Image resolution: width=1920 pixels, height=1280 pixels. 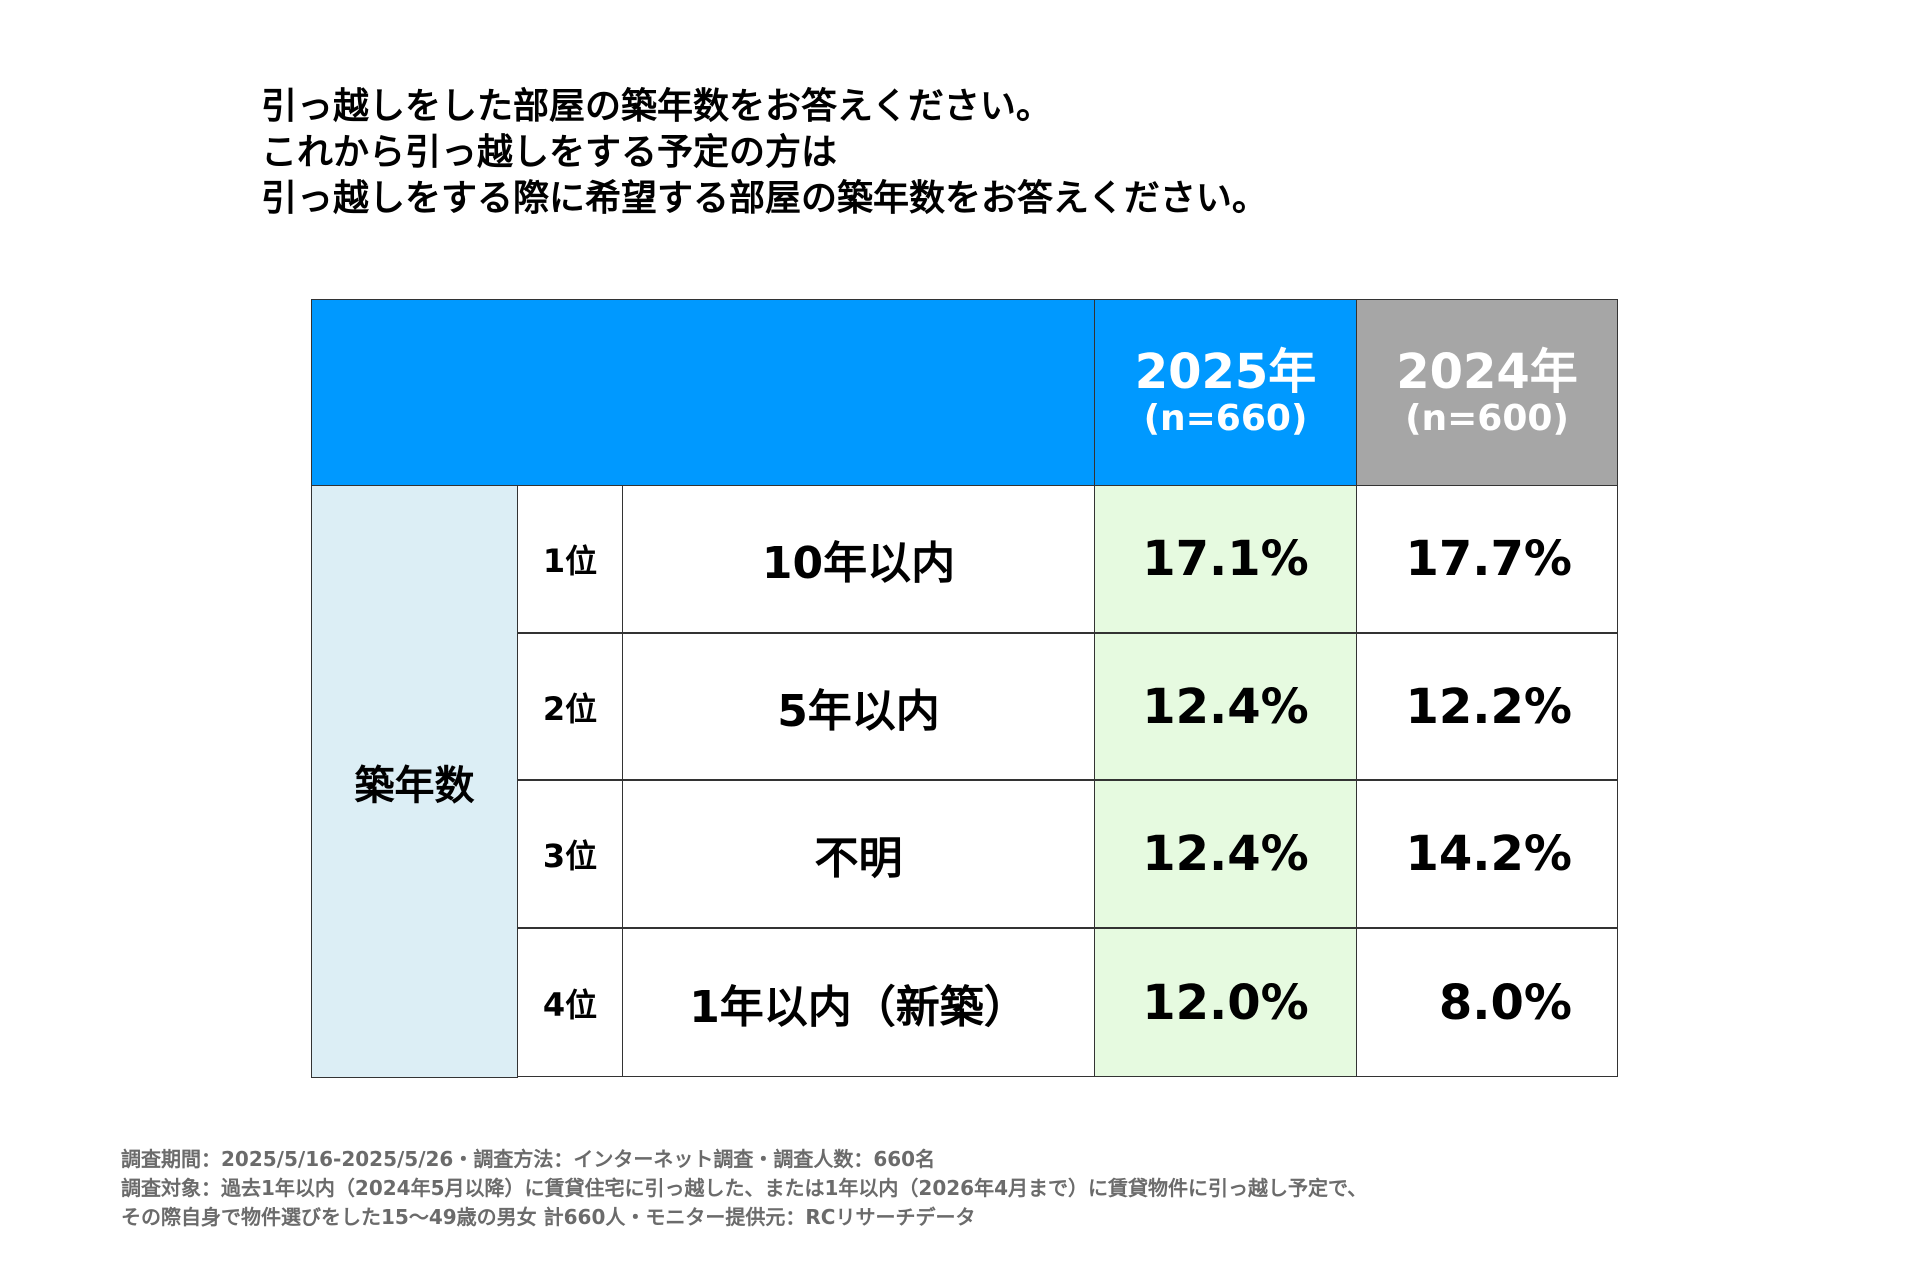 I want to click on label-cell: 10年以内, so click(x=858, y=559).